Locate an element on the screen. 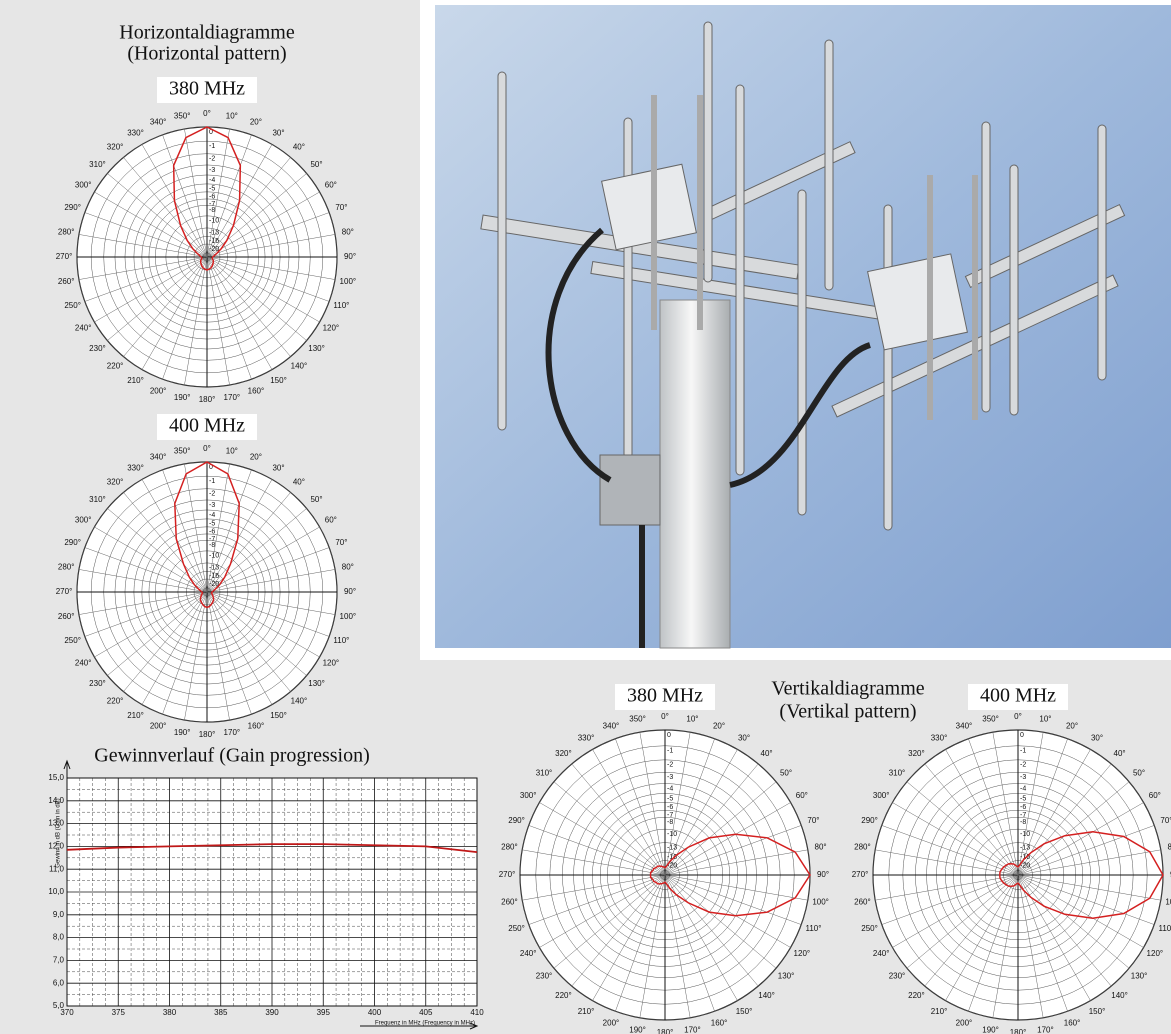 The height and width of the screenshot is (1034, 1171). angle-tick-label: 160° is located at coordinates (256, 725).